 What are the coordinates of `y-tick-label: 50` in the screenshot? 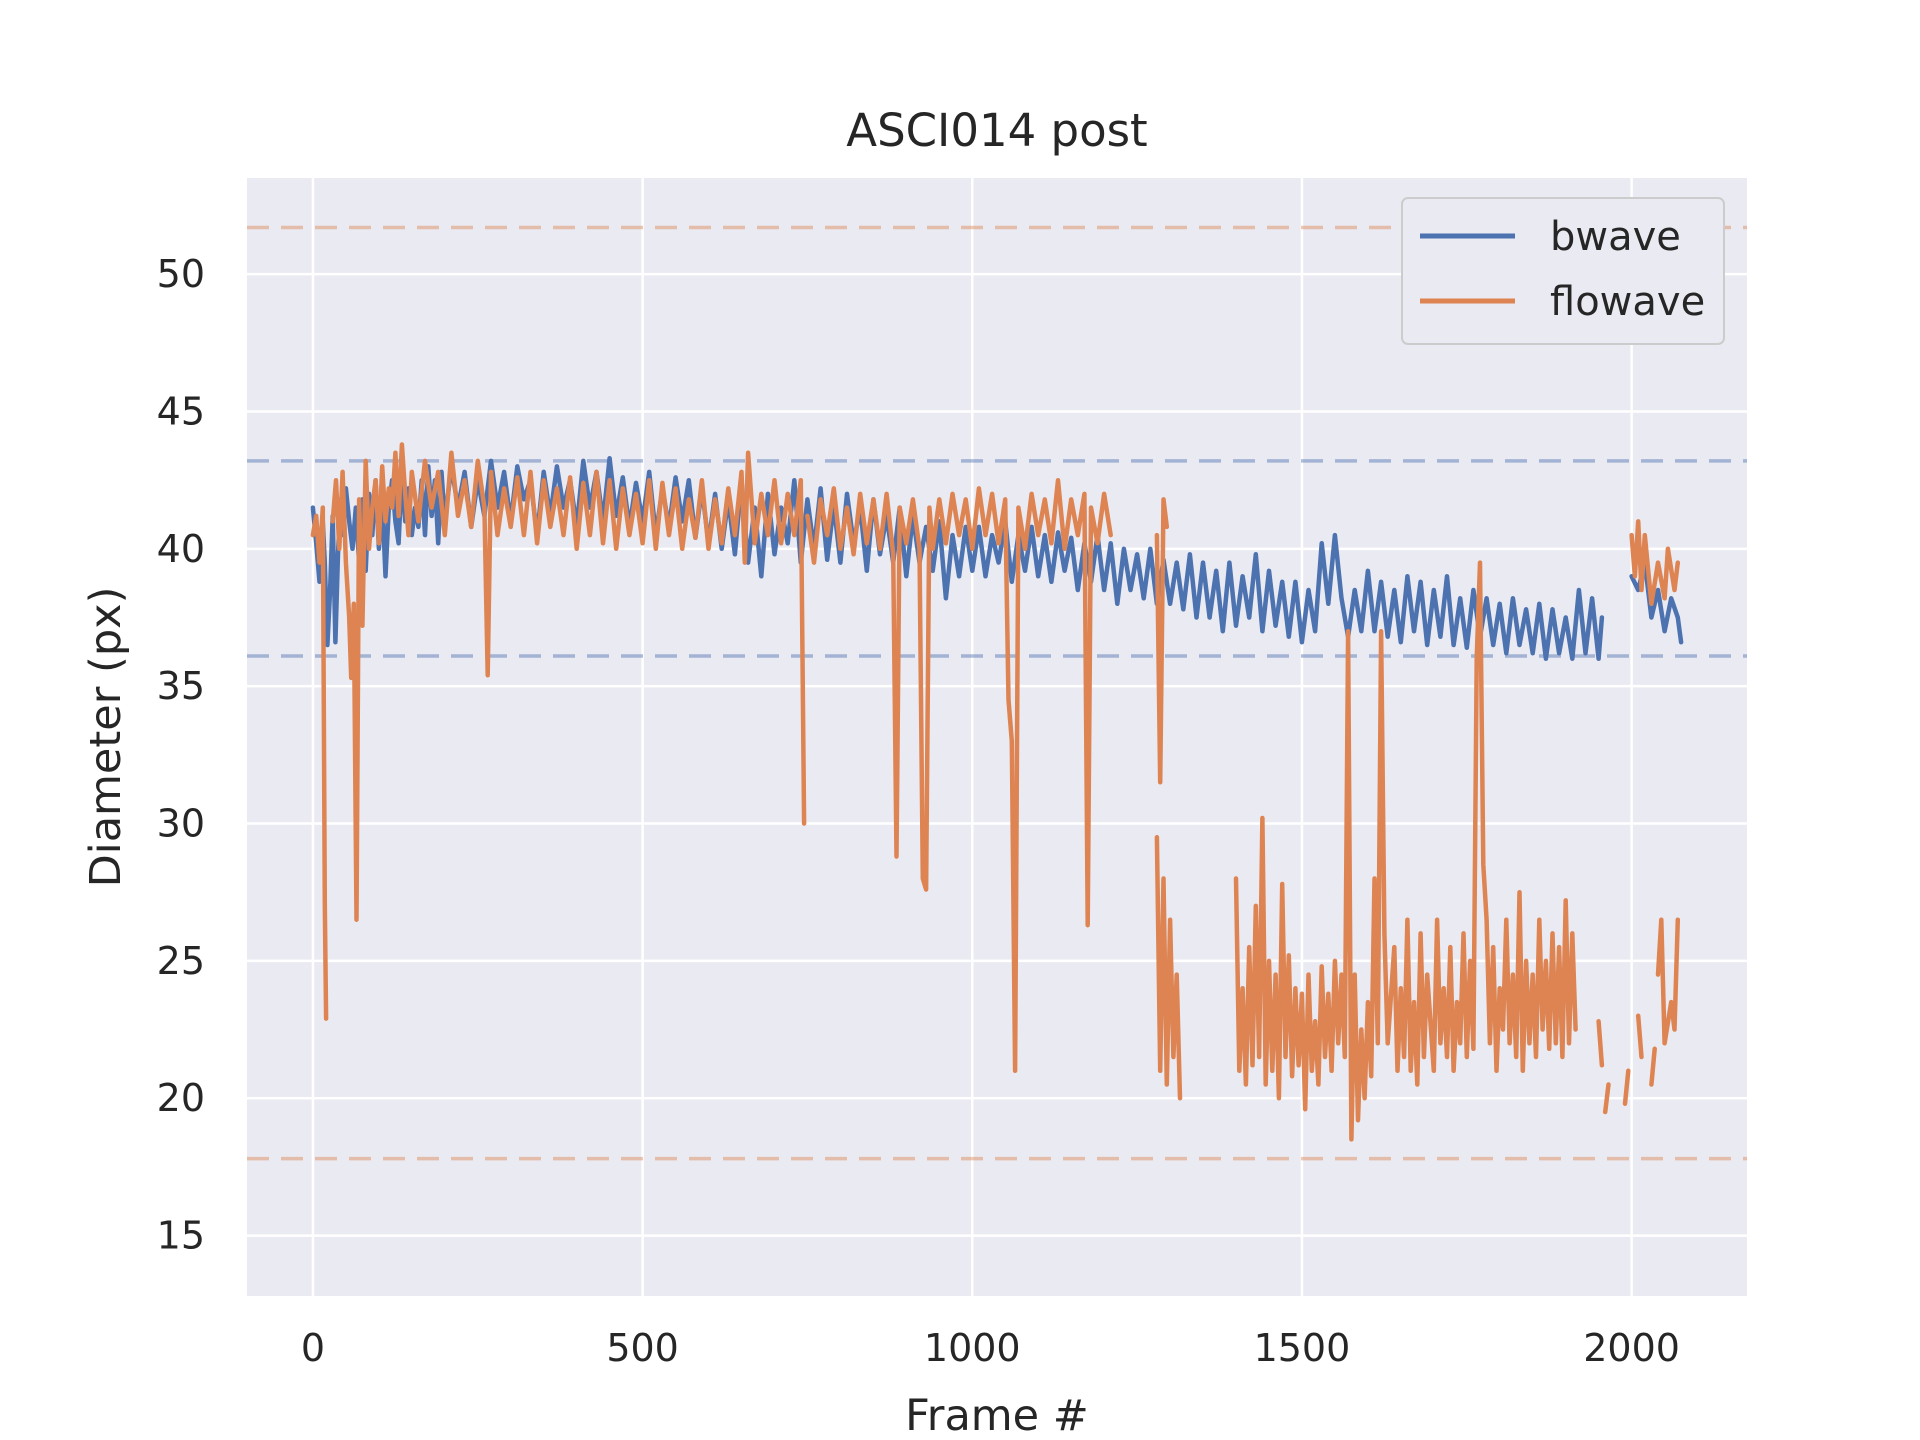 It's located at (181, 274).